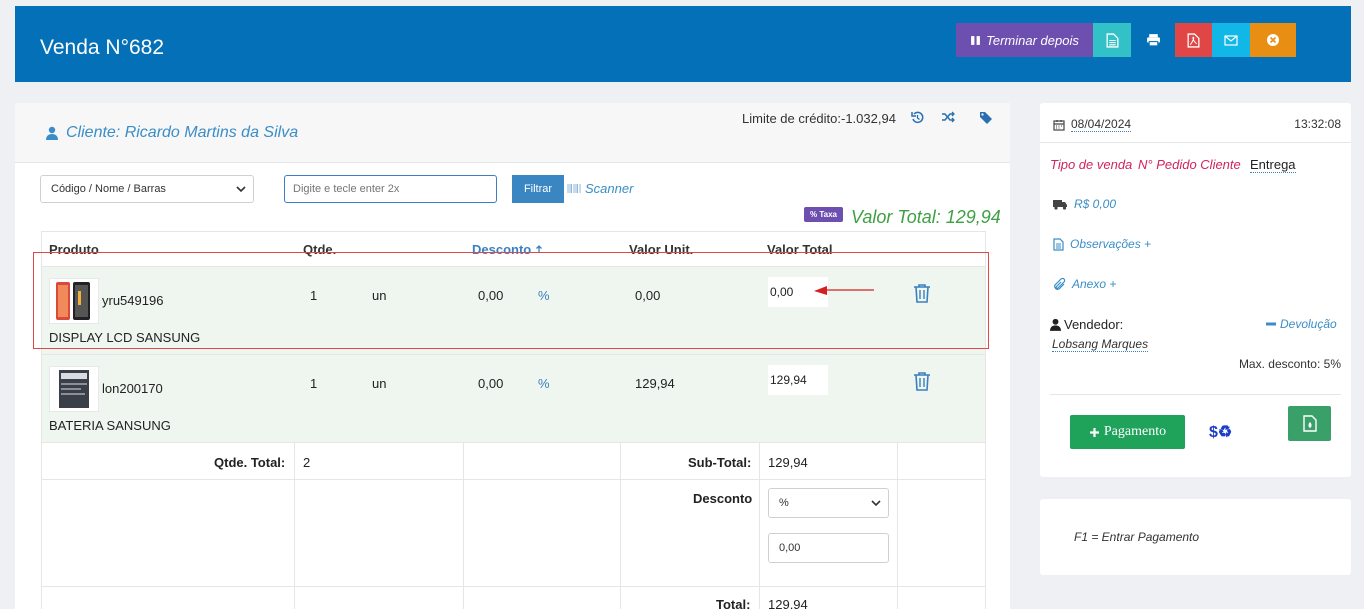 This screenshot has width=1364, height=609. I want to click on total-value-input: 129,94, so click(798, 380).